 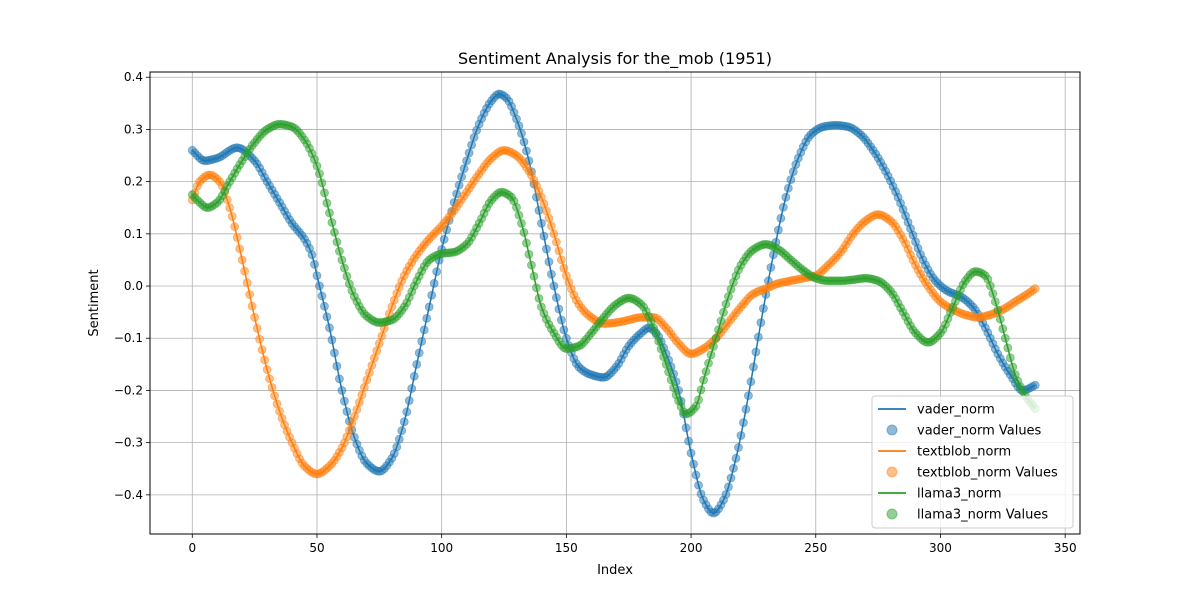 I want to click on legend-box, so click(x=972, y=462).